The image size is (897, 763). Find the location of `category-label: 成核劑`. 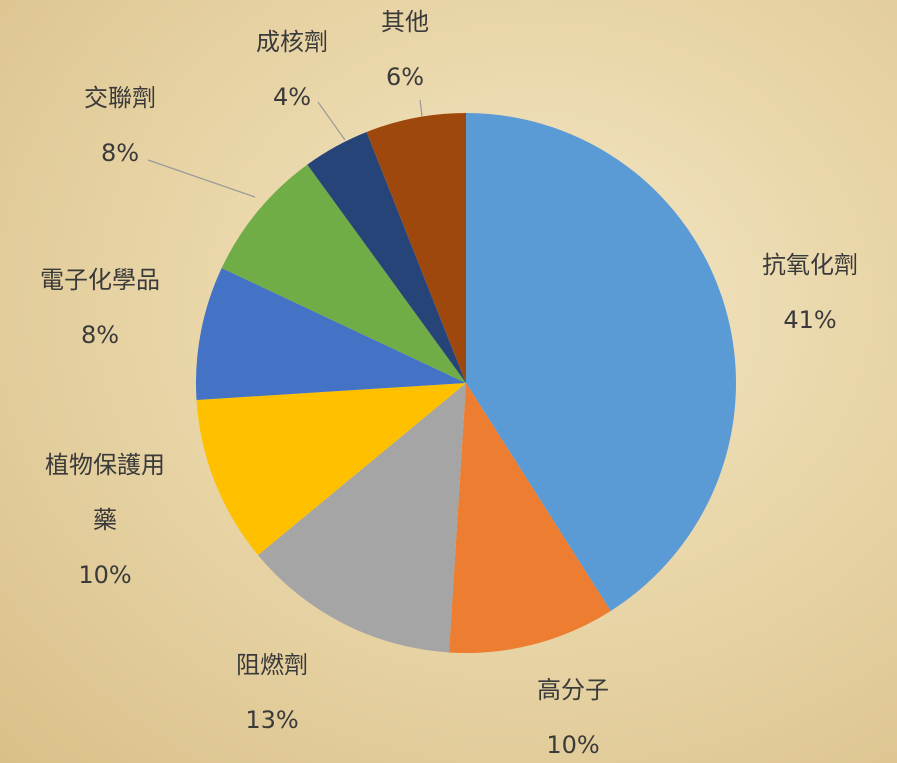

category-label: 成核劑 is located at coordinates (292, 42).